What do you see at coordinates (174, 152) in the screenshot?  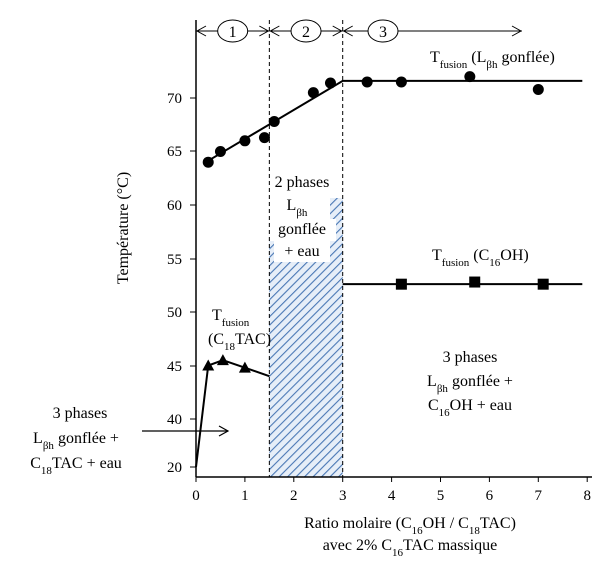 I see `y-tick-65: 65` at bounding box center [174, 152].